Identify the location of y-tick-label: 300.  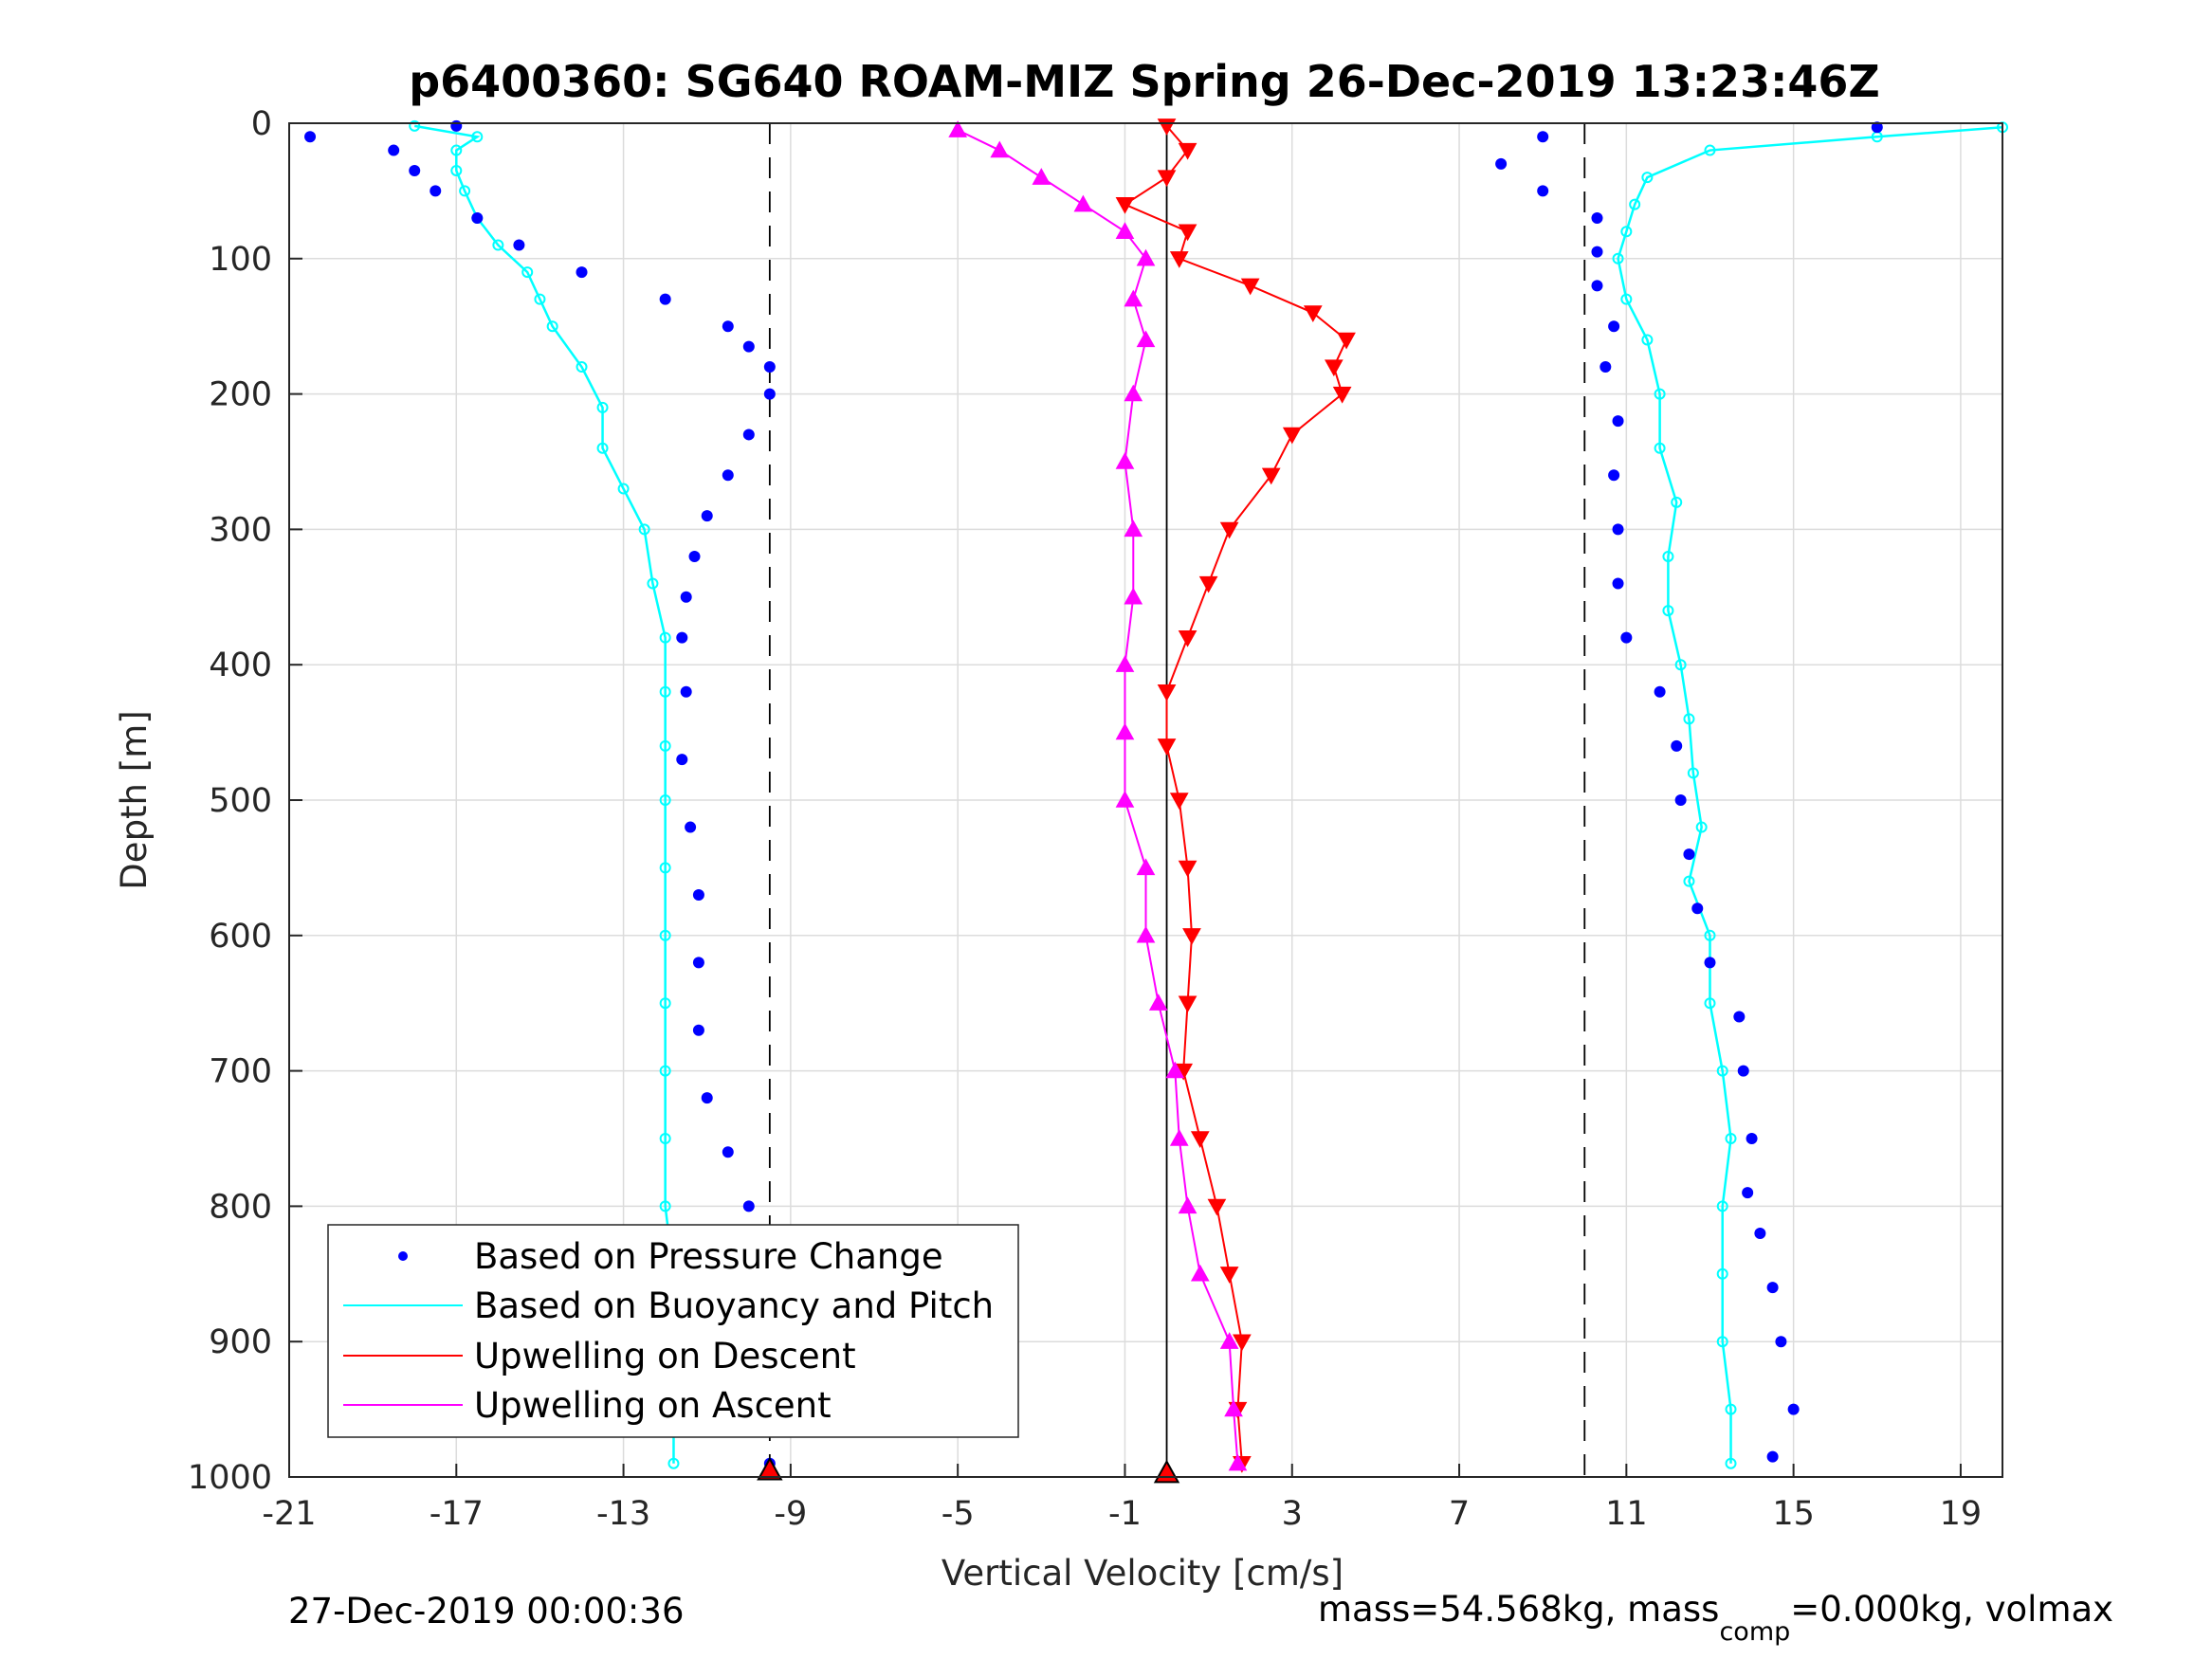
(240, 530).